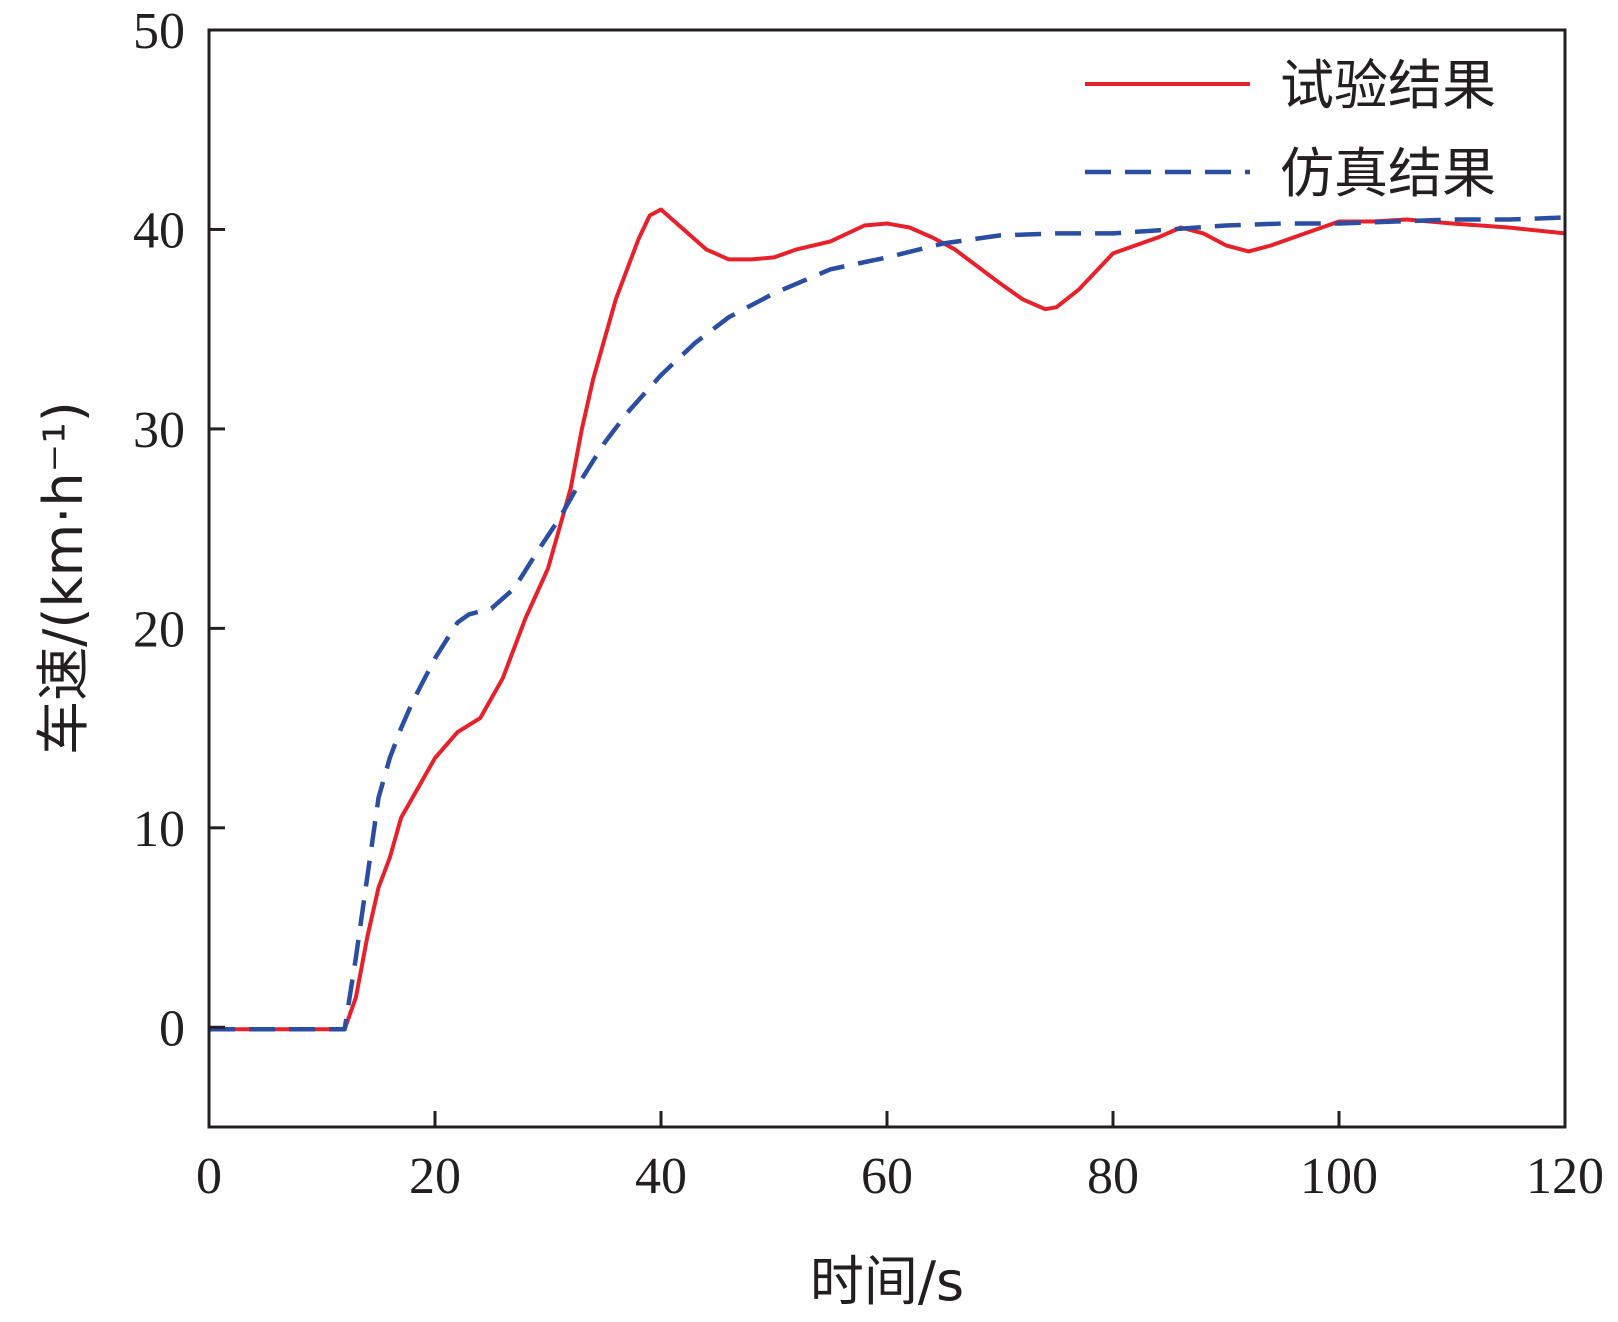 The width and height of the screenshot is (1618, 1322). Describe the element at coordinates (661, 1176) in the screenshot. I see `x-tick-label-40: 40` at that location.